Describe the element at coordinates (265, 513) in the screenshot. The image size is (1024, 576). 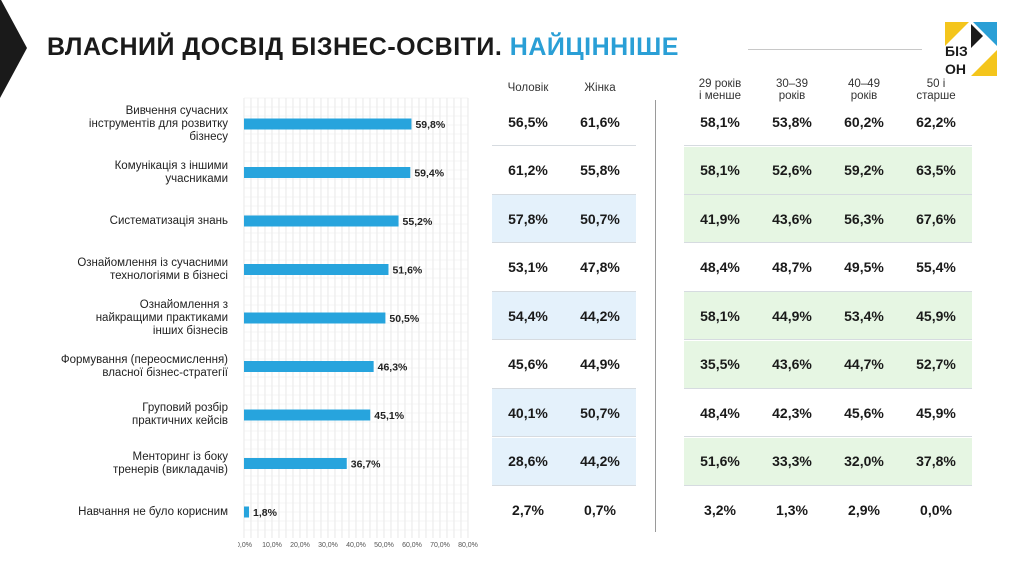
I see `data-label: 1,8%` at that location.